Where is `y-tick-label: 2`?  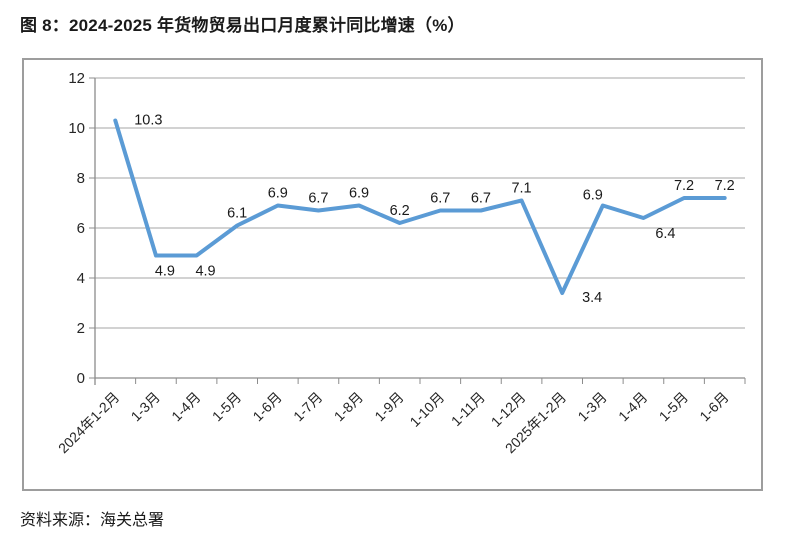 y-tick-label: 2 is located at coordinates (81, 328).